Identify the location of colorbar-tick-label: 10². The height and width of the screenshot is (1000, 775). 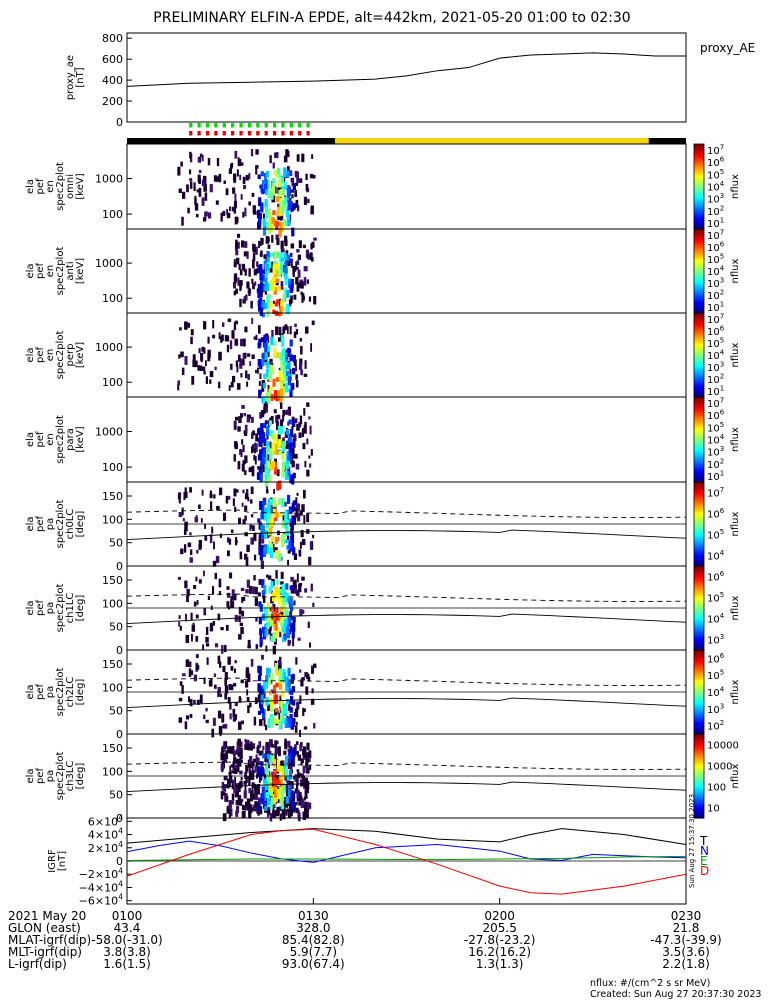
(715, 726).